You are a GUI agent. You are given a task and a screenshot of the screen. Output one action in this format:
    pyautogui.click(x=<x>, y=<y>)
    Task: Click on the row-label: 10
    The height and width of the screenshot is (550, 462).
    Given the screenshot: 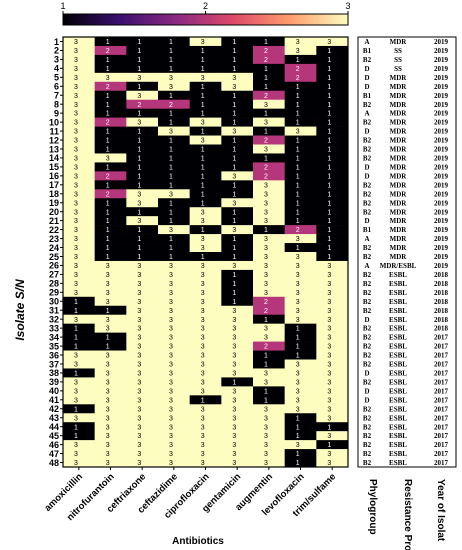 What is the action you would take?
    pyautogui.click(x=54, y=122)
    